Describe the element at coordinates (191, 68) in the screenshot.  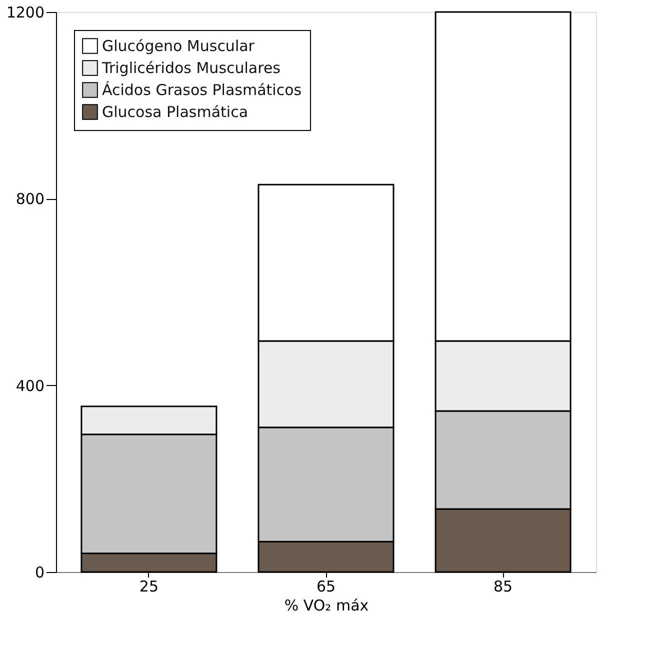
I see `legend-label: Triglicéridos Musculares` at that location.